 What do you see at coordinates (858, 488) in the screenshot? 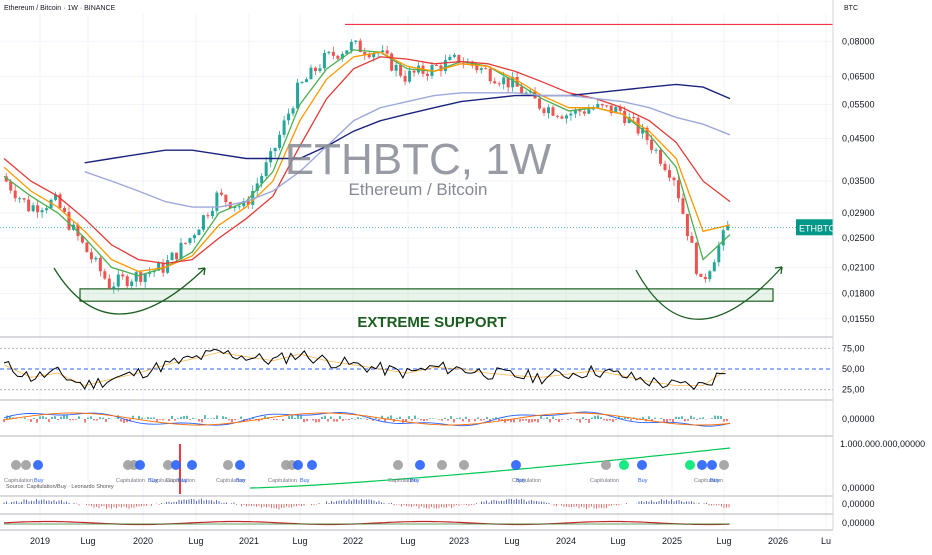
I see `volume-axis-label-zero: 0,00000` at bounding box center [858, 488].